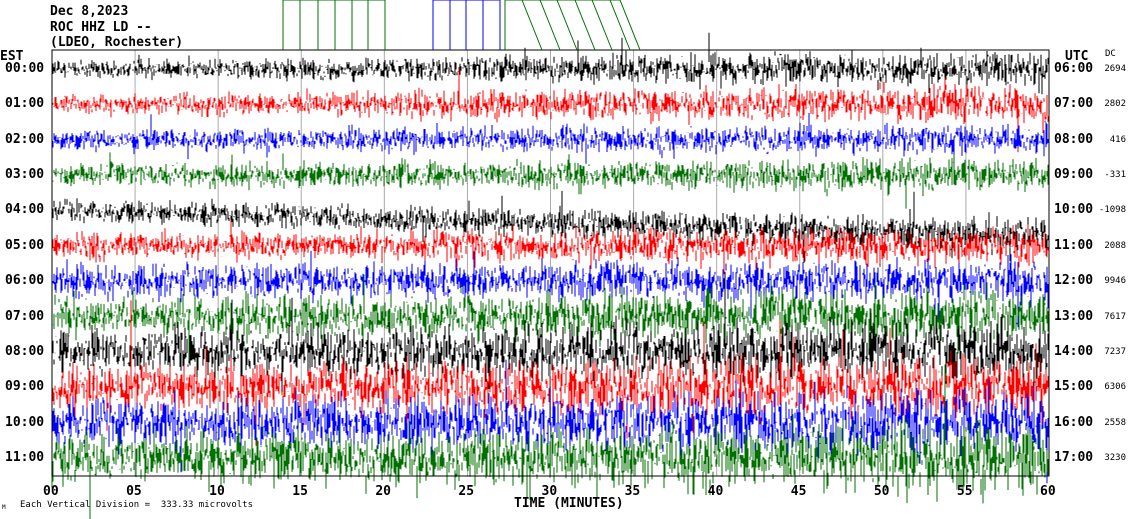 This screenshot has width=1130, height=519. What do you see at coordinates (25, 104) in the screenshot?
I see `est-label: 01:00` at bounding box center [25, 104].